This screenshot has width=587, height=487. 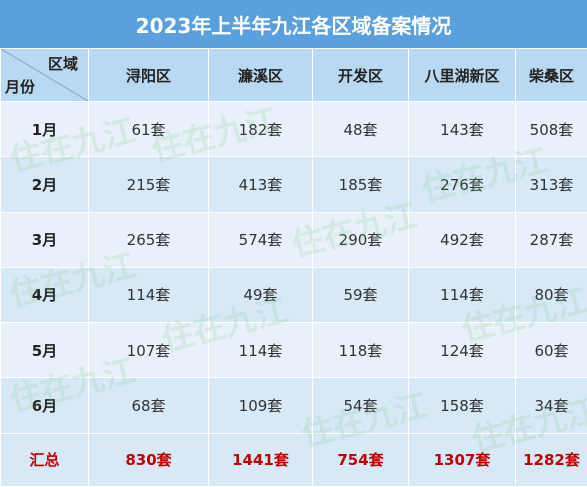 I want to click on total-row: 汇总 830套 1441套 754套 1307套 1282套, so click(x=293, y=459).